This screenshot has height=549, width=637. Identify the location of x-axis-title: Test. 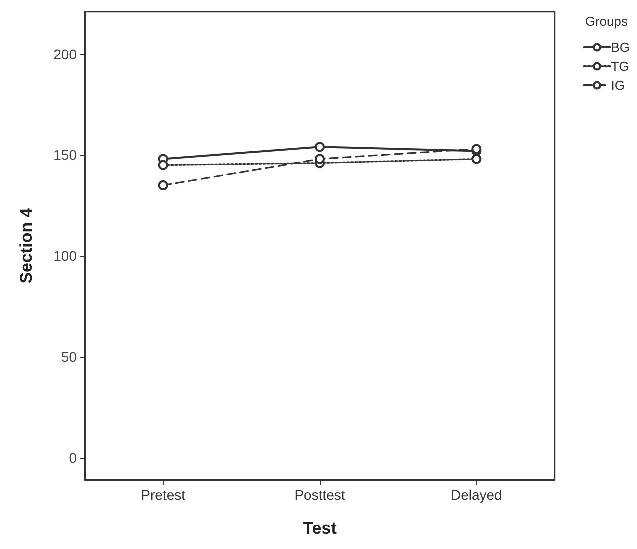
(320, 528).